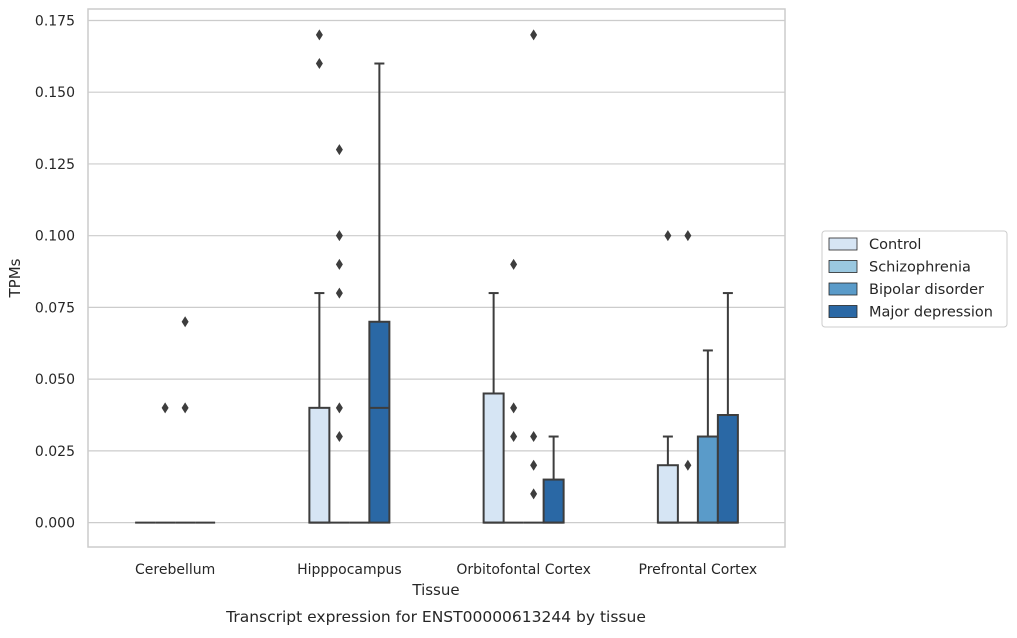 The image size is (1017, 638). What do you see at coordinates (55, 308) in the screenshot?
I see `y-tick-label: 0.075` at bounding box center [55, 308].